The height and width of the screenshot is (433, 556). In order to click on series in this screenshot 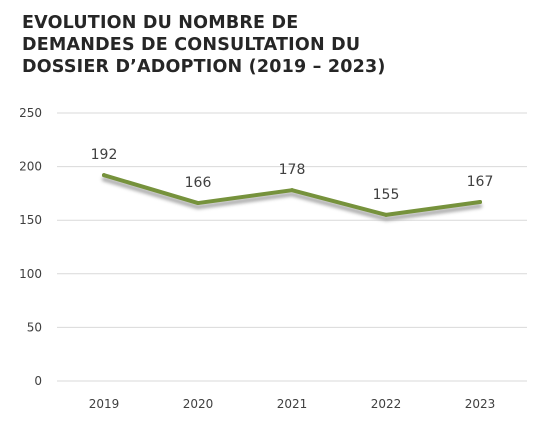, I will do `click(292, 197)`.